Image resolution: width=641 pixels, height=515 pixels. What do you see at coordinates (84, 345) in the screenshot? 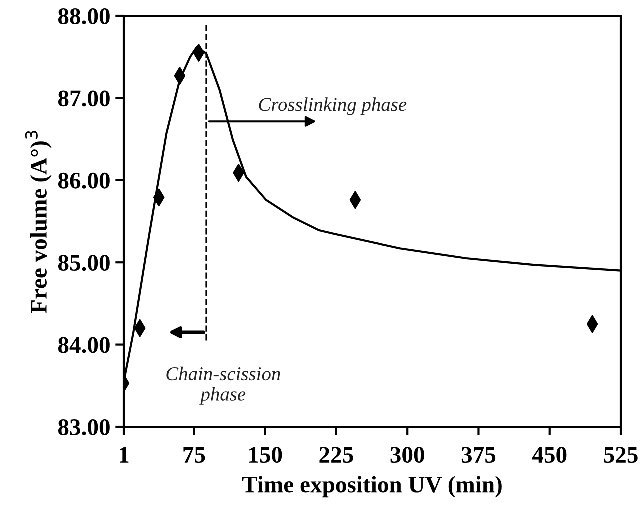
I see `y-tick-label: 84.00` at bounding box center [84, 345].